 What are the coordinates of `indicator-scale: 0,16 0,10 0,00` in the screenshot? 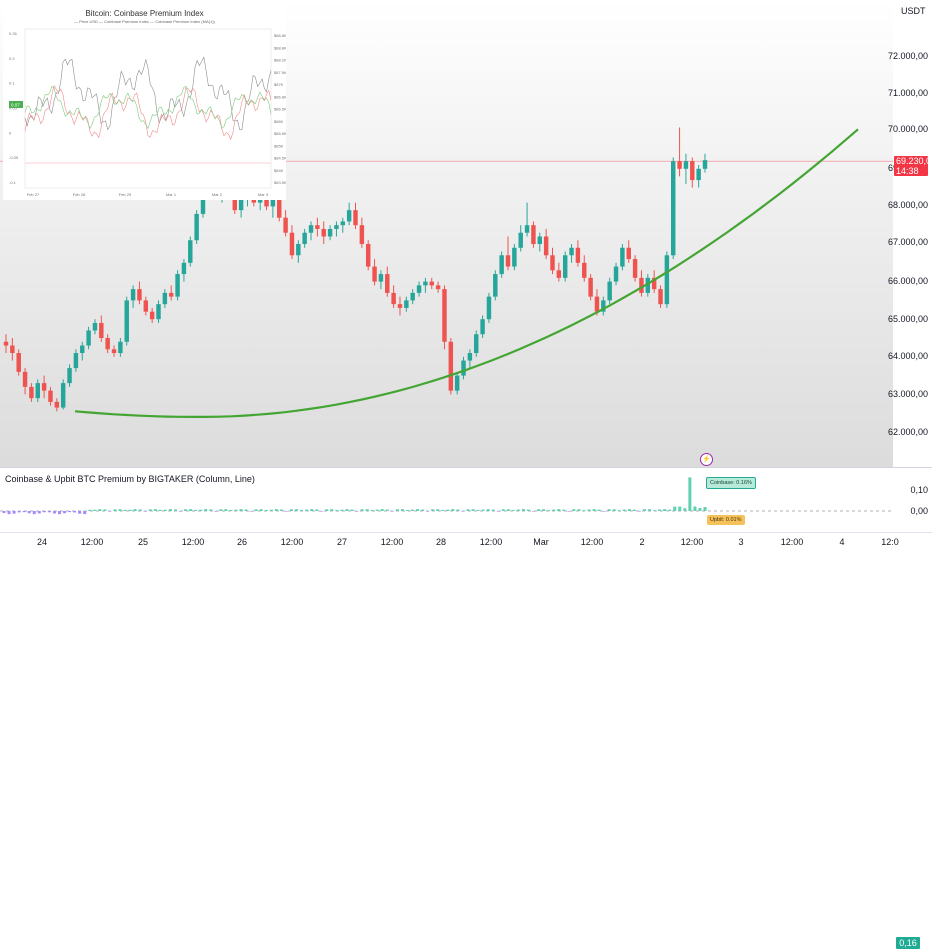 It's located at (912, 708).